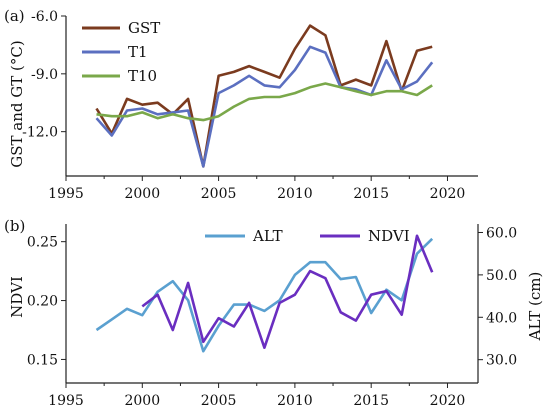  I want to click on a-x-tick-label: 2015, so click(371, 194).